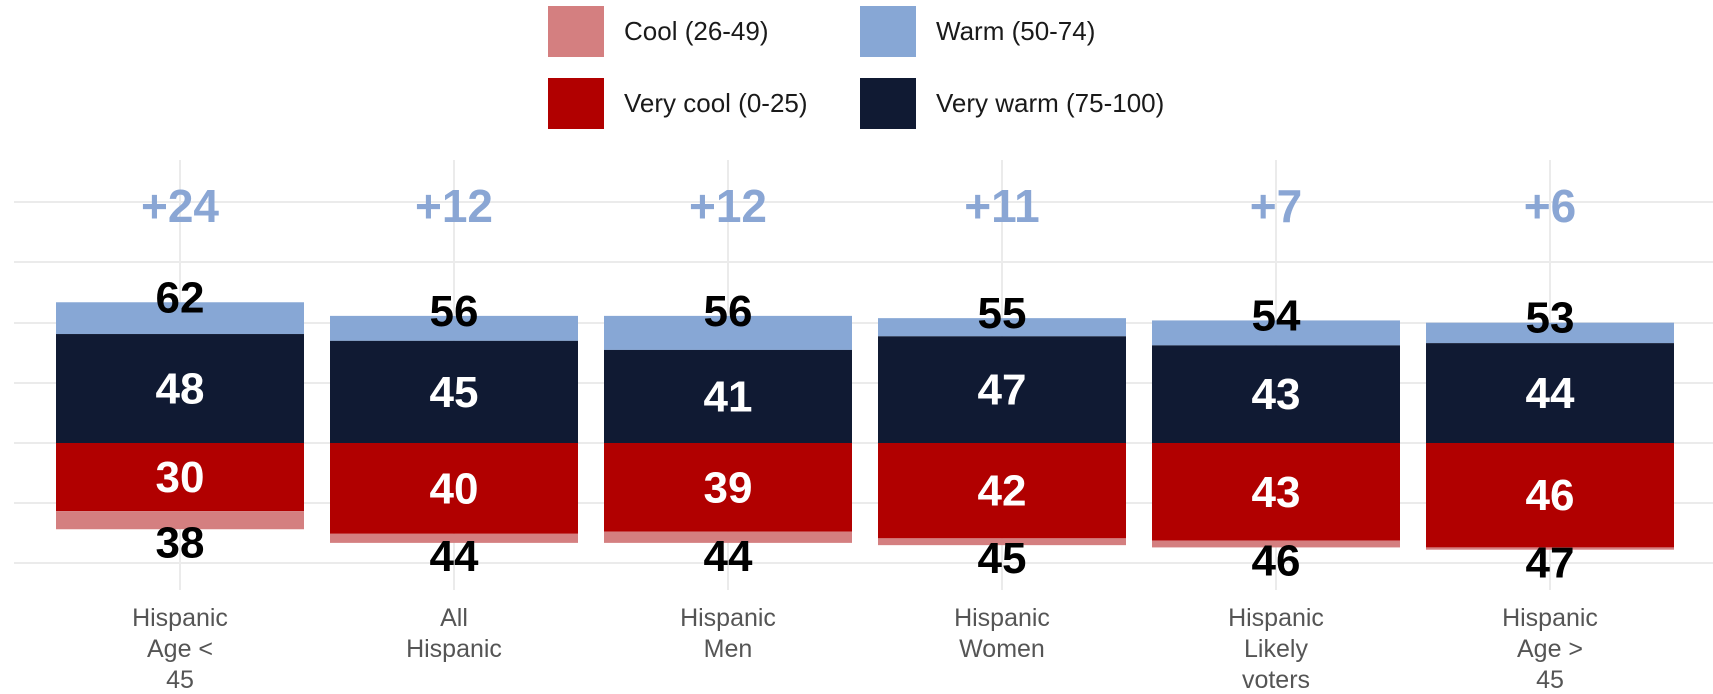  I want to click on x-tick-label: Hispanic Men, so click(728, 633).